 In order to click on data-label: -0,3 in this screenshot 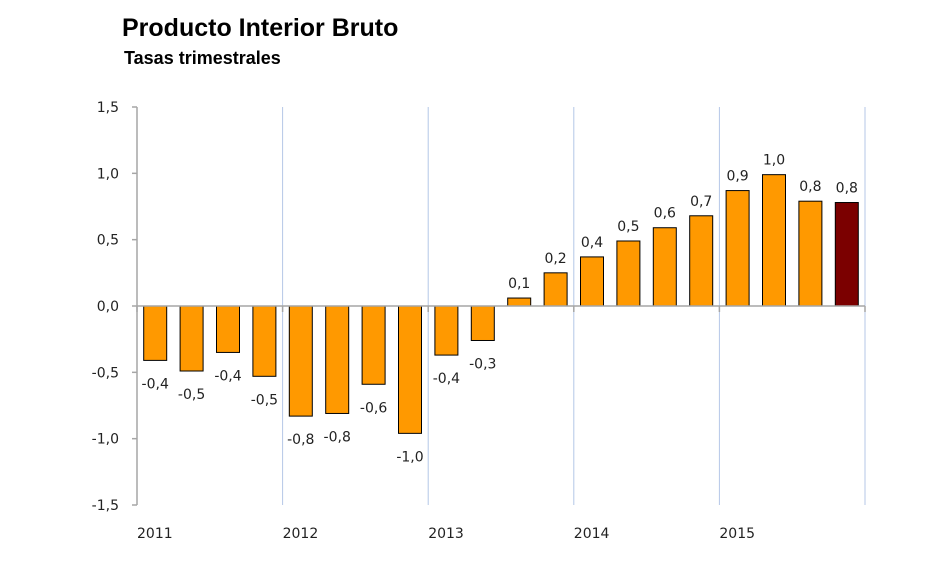, I will do `click(482, 364)`.